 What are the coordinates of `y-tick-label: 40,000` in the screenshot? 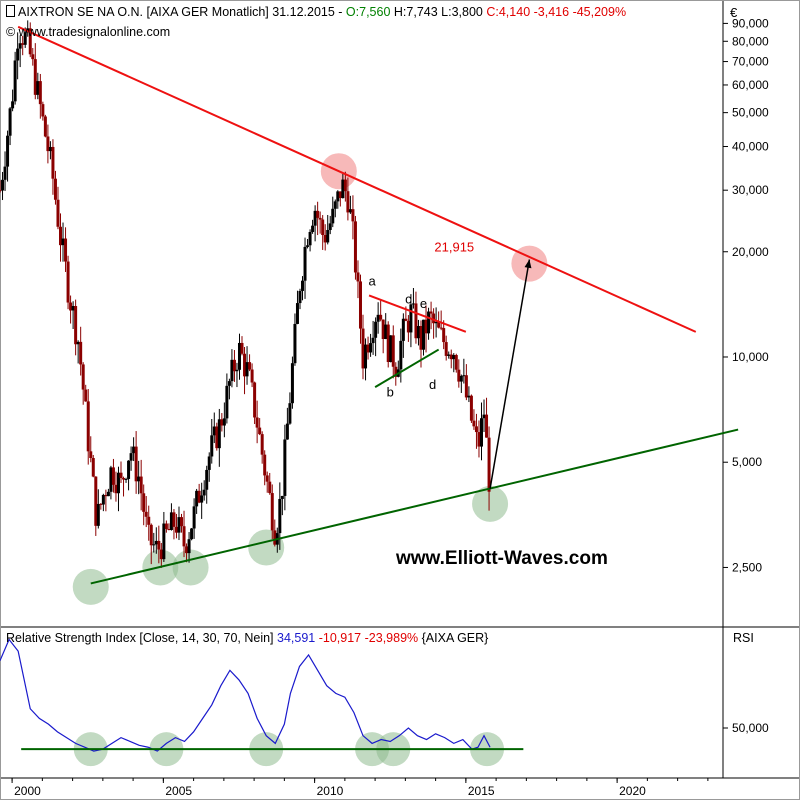 It's located at (750, 147).